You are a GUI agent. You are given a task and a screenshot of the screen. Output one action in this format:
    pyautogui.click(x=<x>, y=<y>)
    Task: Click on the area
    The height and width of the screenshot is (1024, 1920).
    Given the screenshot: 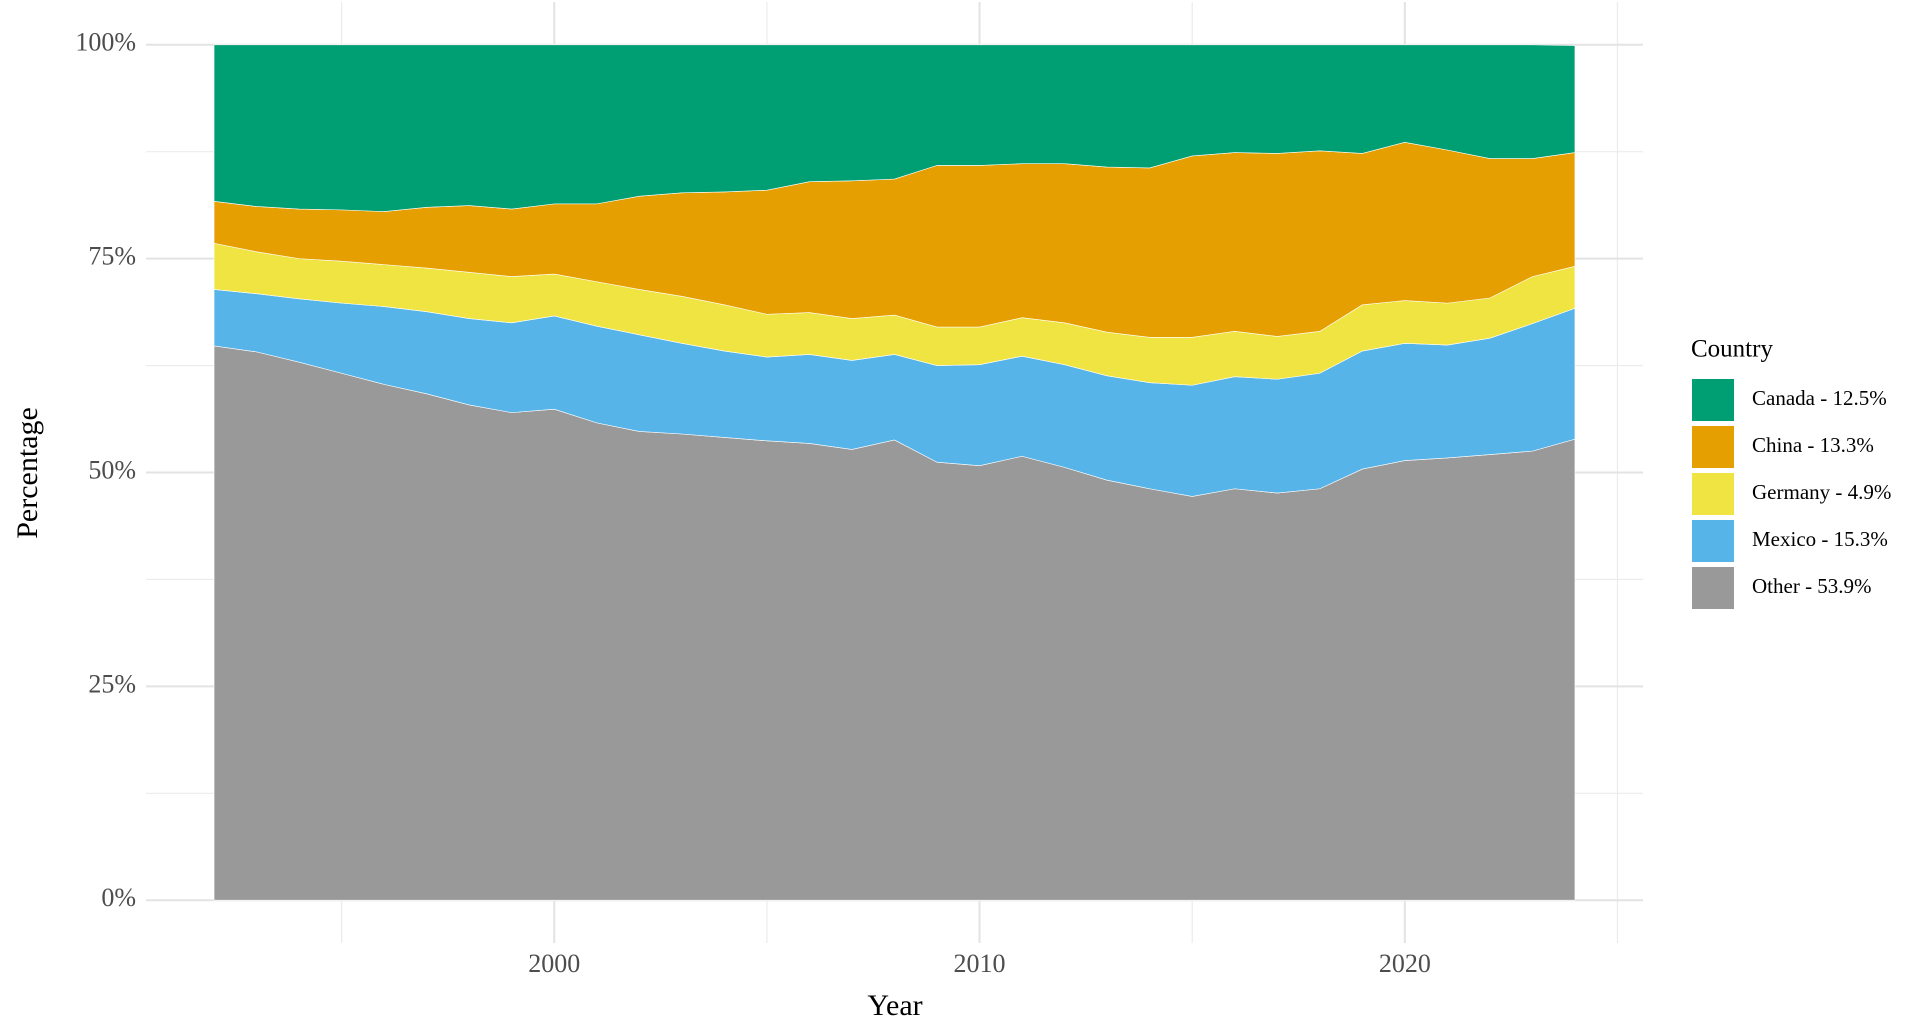 What is the action you would take?
    pyautogui.click(x=894, y=128)
    